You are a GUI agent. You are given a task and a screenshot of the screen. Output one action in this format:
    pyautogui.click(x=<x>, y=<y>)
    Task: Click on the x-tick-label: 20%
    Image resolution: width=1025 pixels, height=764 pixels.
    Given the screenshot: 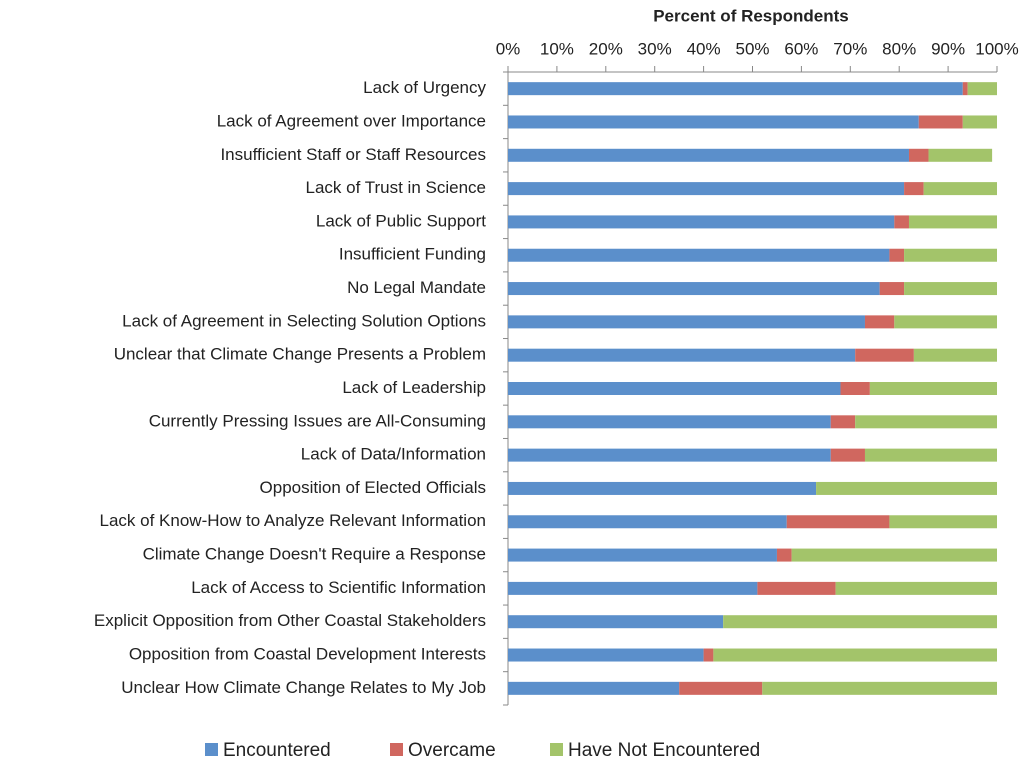 What is the action you would take?
    pyautogui.click(x=606, y=48)
    